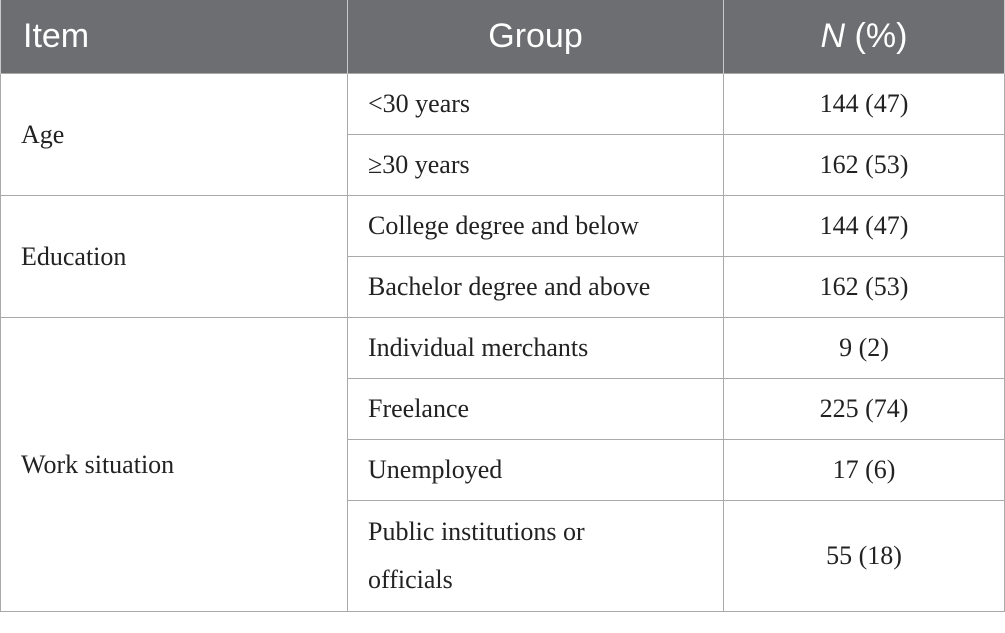 The width and height of the screenshot is (1005, 633). What do you see at coordinates (535, 409) in the screenshot?
I see `group-cell: Freelance` at bounding box center [535, 409].